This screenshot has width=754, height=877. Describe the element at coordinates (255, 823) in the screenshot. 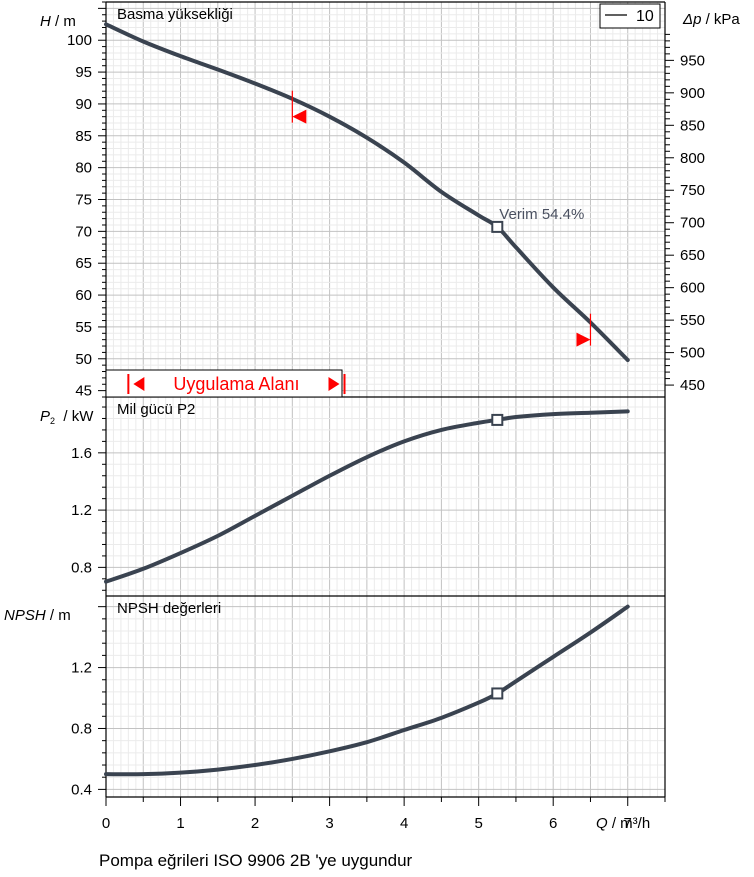

I see `x-tick-label: 2` at that location.